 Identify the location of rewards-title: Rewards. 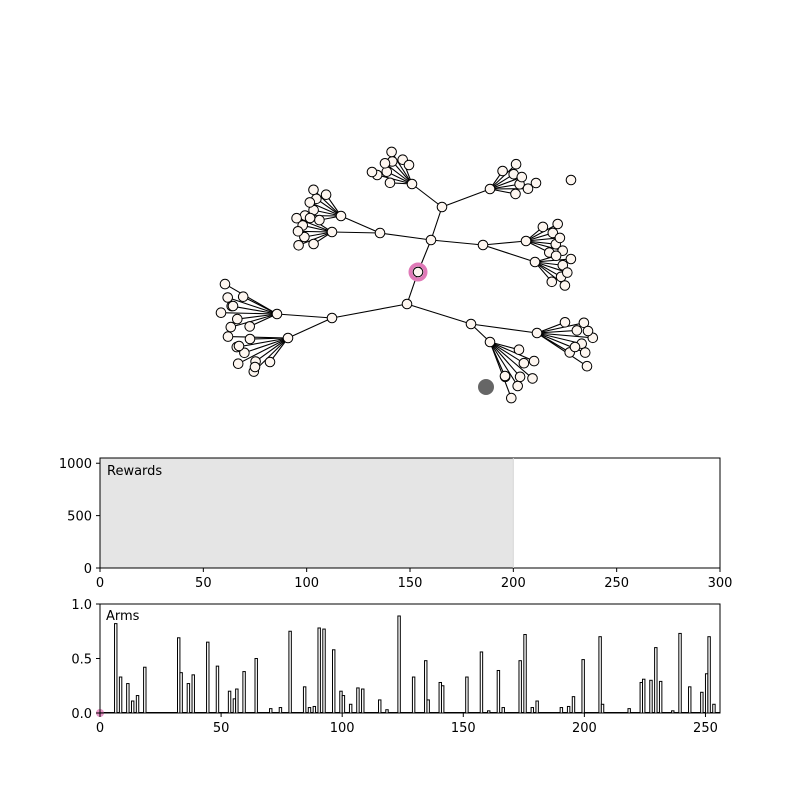
(134, 471).